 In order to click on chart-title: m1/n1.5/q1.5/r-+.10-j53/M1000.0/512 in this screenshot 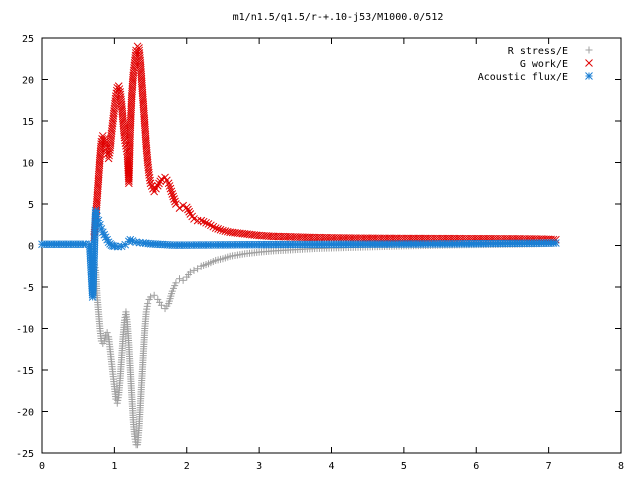, I will do `click(338, 17)`.